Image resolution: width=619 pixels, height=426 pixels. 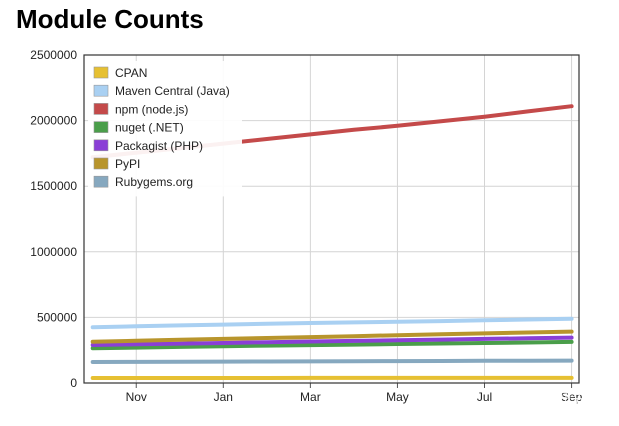 I want to click on legend-box, so click(x=165, y=129).